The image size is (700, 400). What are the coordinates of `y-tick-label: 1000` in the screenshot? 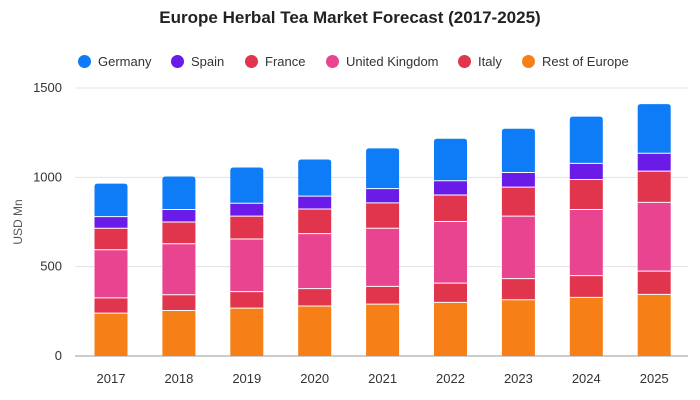 It's located at (47, 176).